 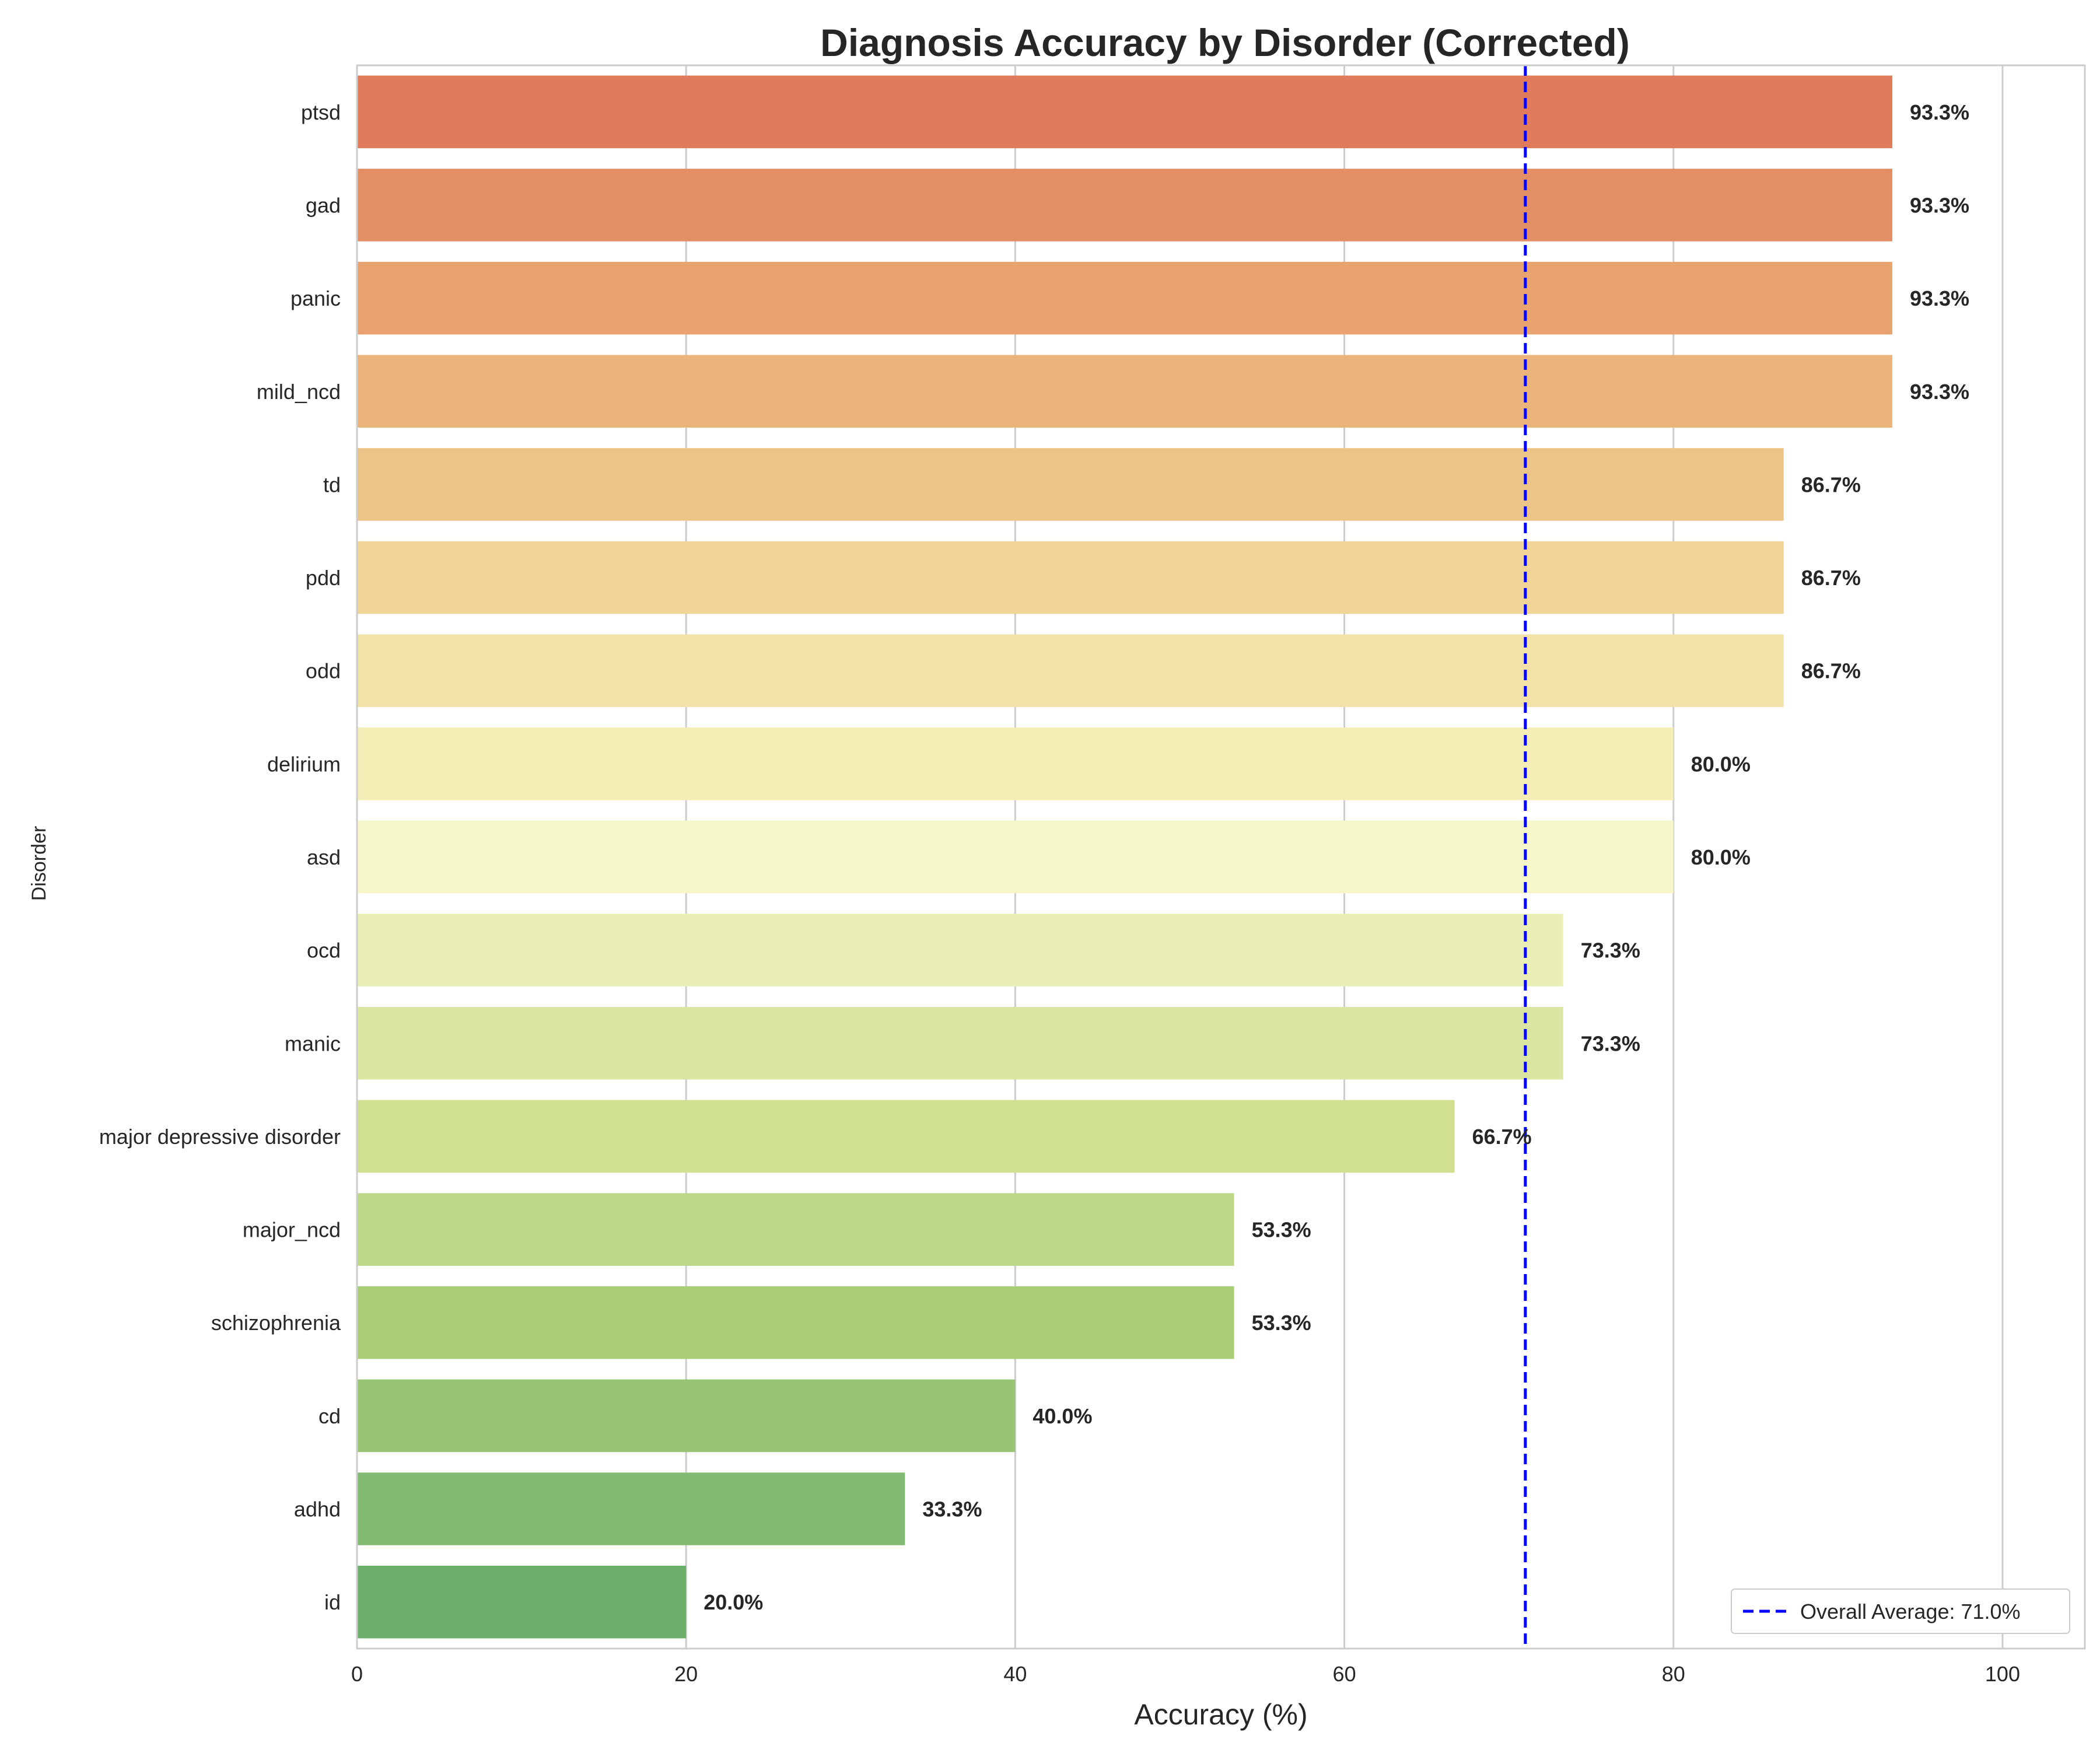 I want to click on value-label: 20.0%, so click(x=733, y=1602).